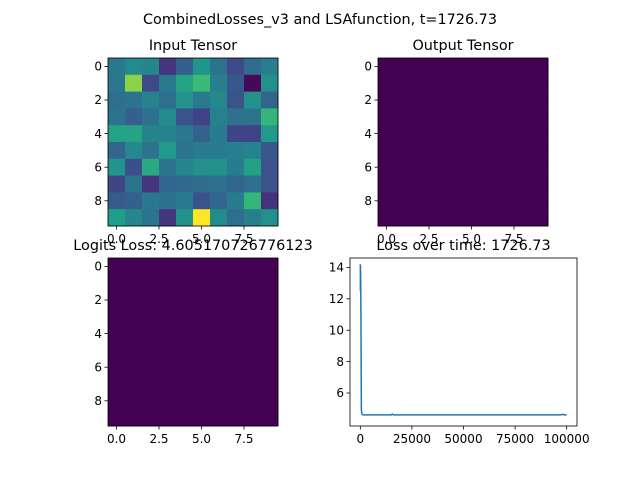 This screenshot has width=640, height=480. What do you see at coordinates (336, 330) in the screenshot?
I see `y-tick-label: 10` at bounding box center [336, 330].